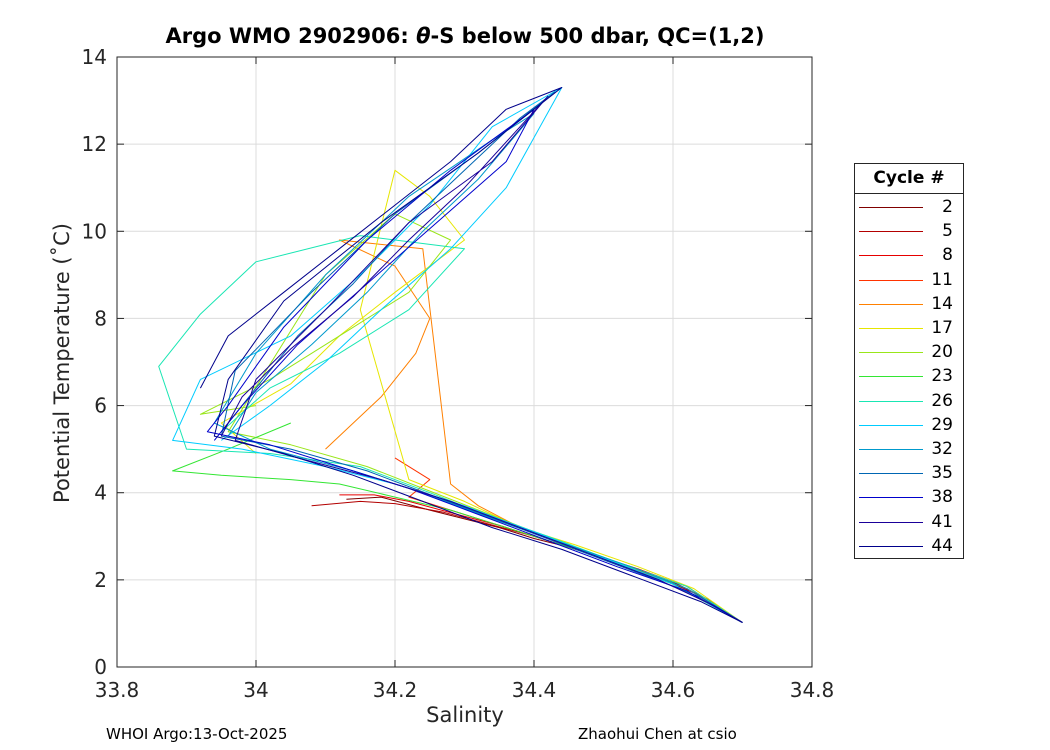 The image size is (1050, 750). What do you see at coordinates (94, 231) in the screenshot?
I see `y-tick-label: 10` at bounding box center [94, 231].